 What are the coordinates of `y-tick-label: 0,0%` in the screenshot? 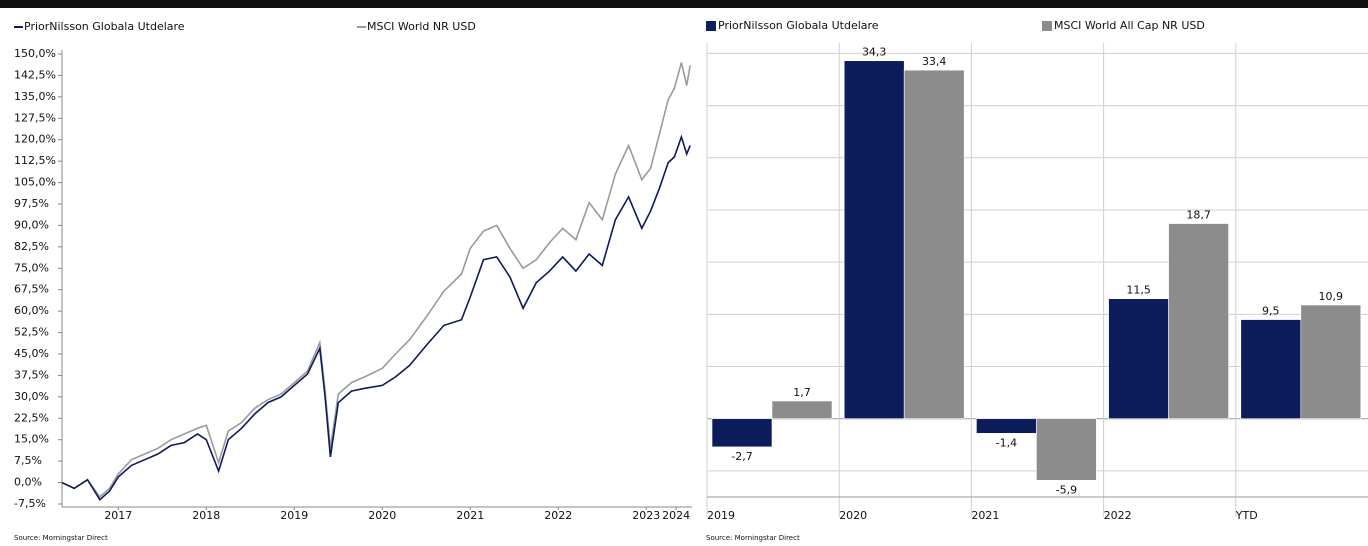 It's located at (28, 482).